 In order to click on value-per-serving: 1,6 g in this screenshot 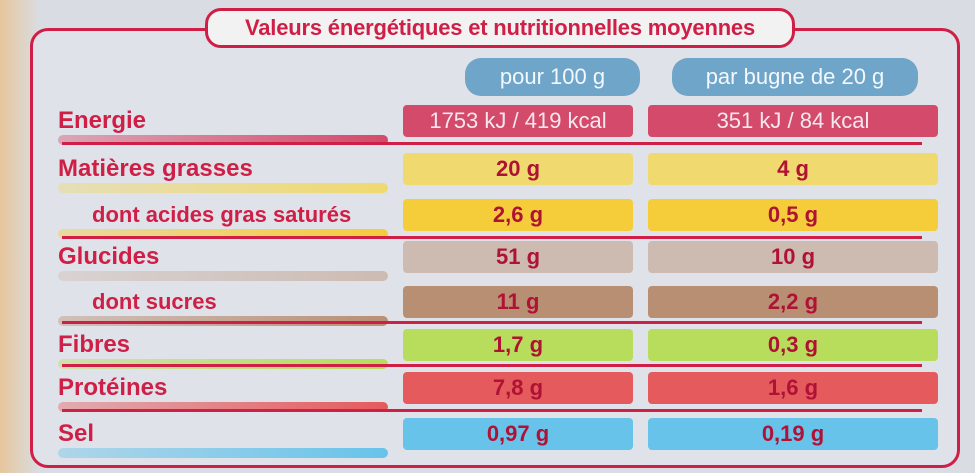, I will do `click(793, 388)`.